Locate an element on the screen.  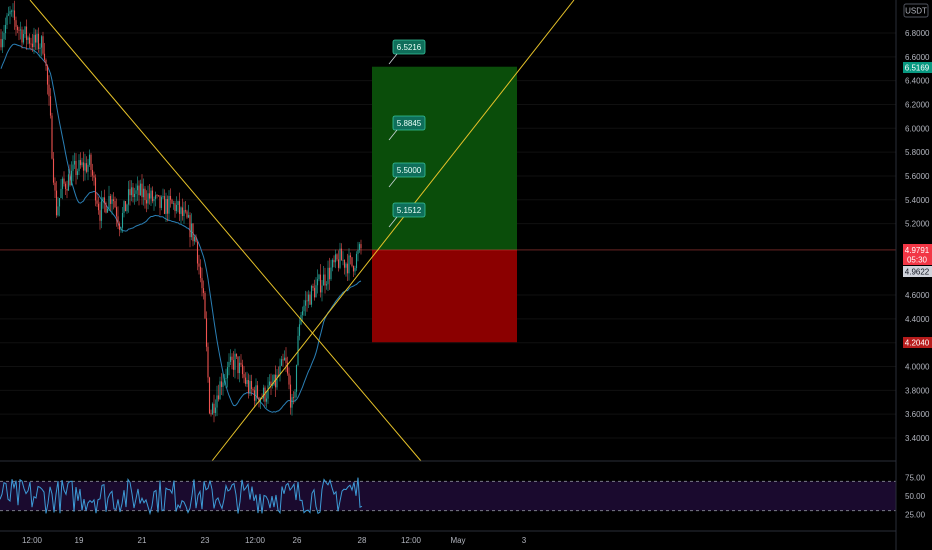
time-axis: 12:00 19 21 23 12:00 26 28 12:00 May 3 is located at coordinates (274, 540).